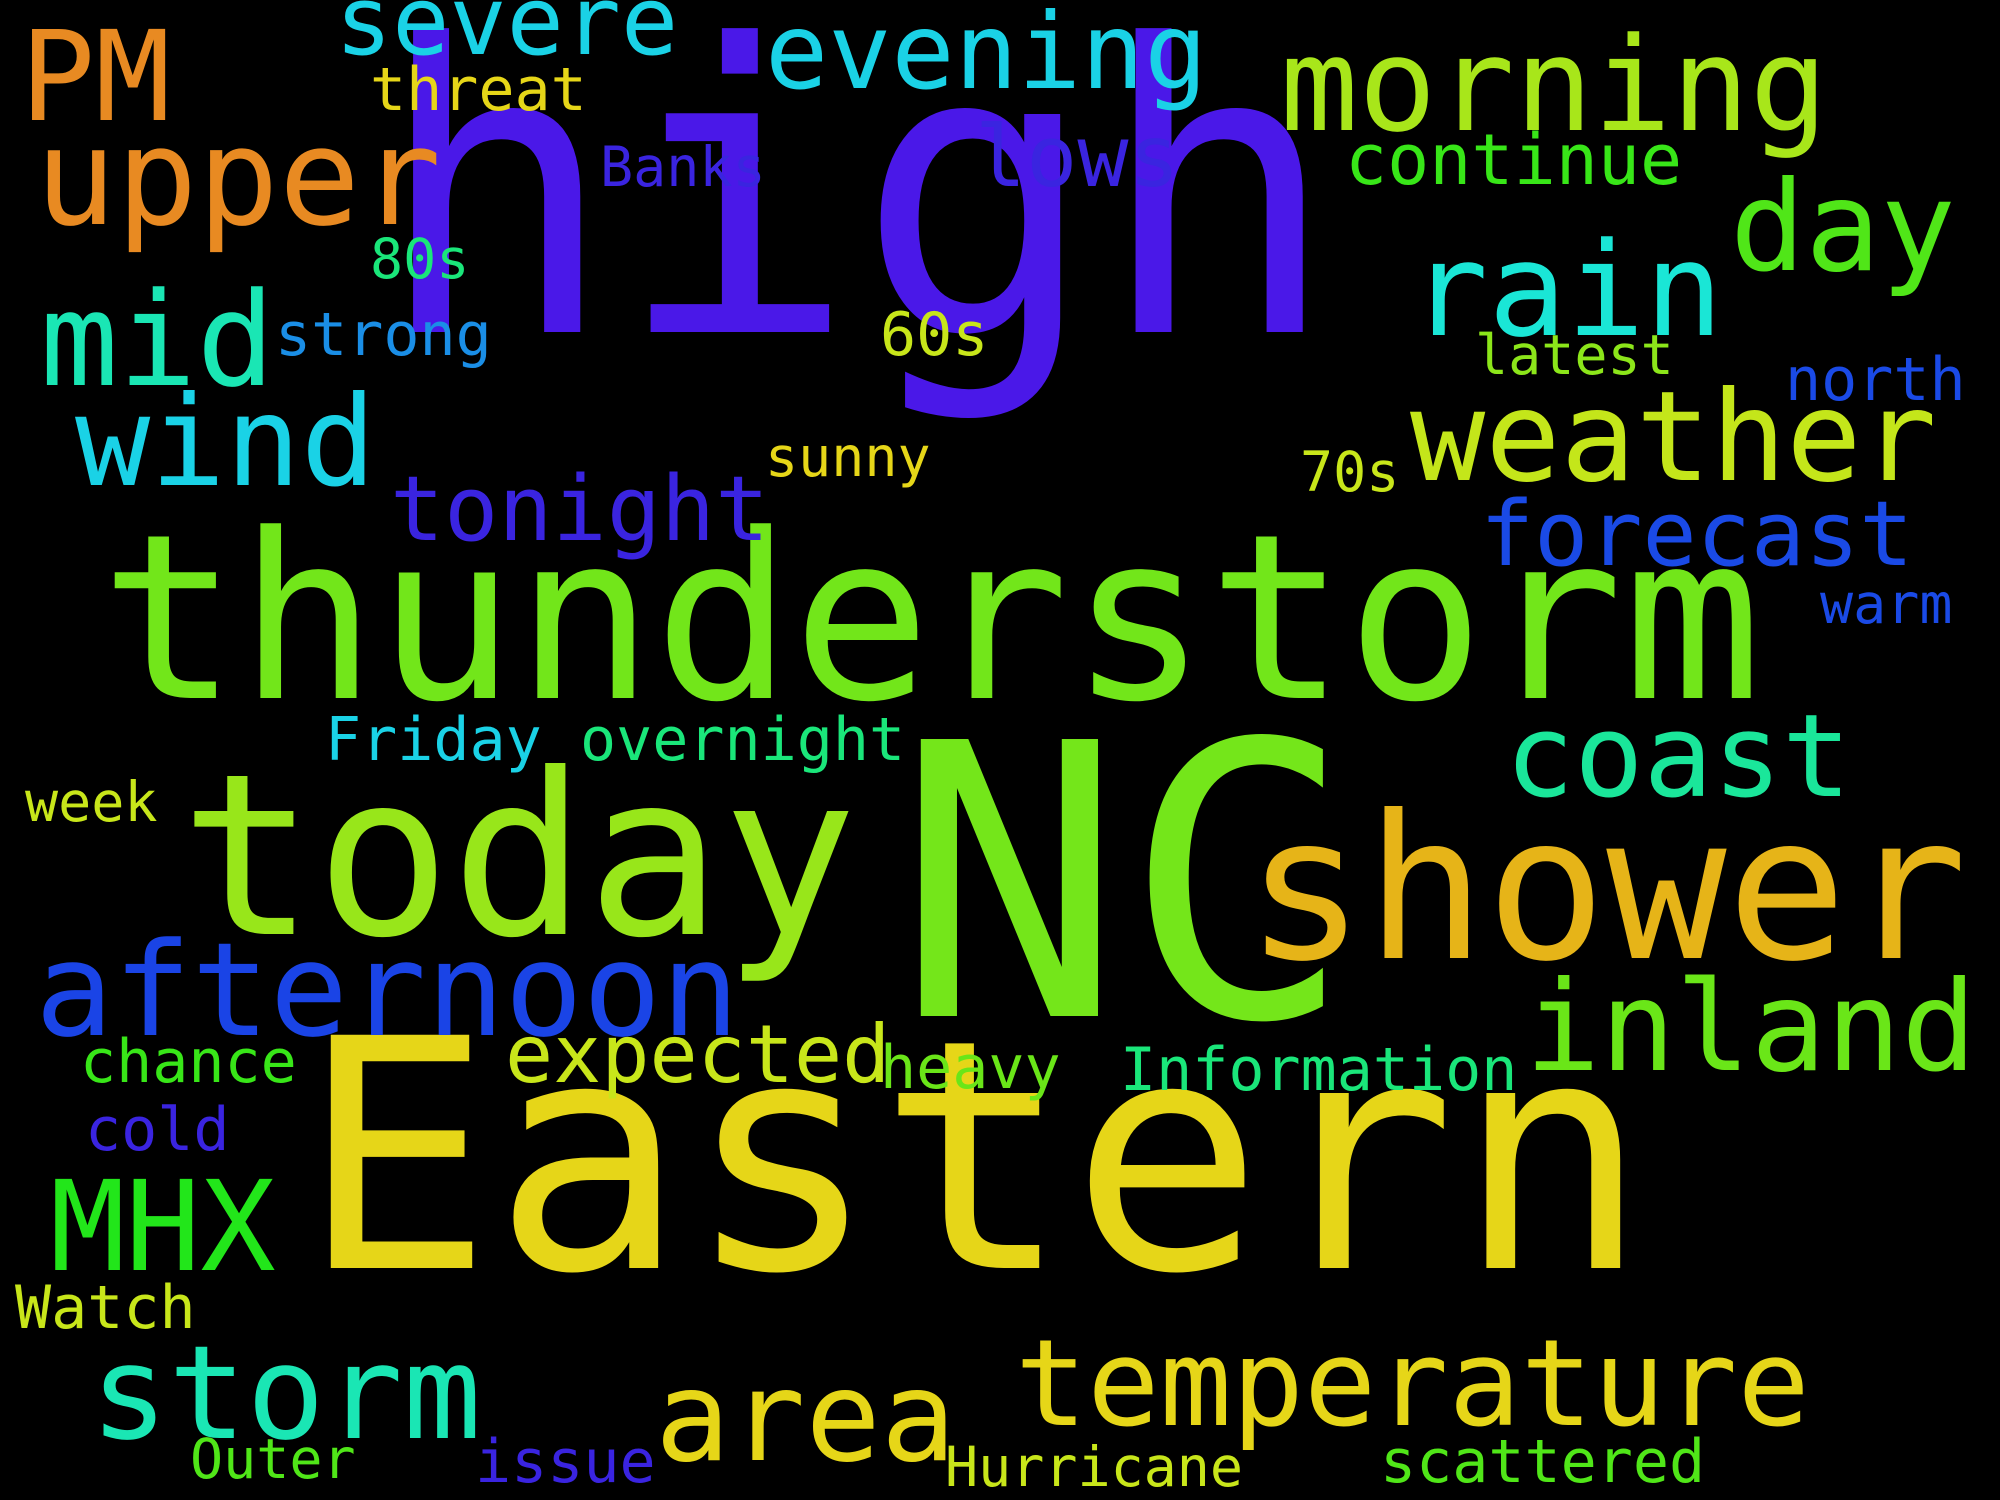 This screenshot has width=2000, height=1500. I want to click on word-threat: threat, so click(478, 90).